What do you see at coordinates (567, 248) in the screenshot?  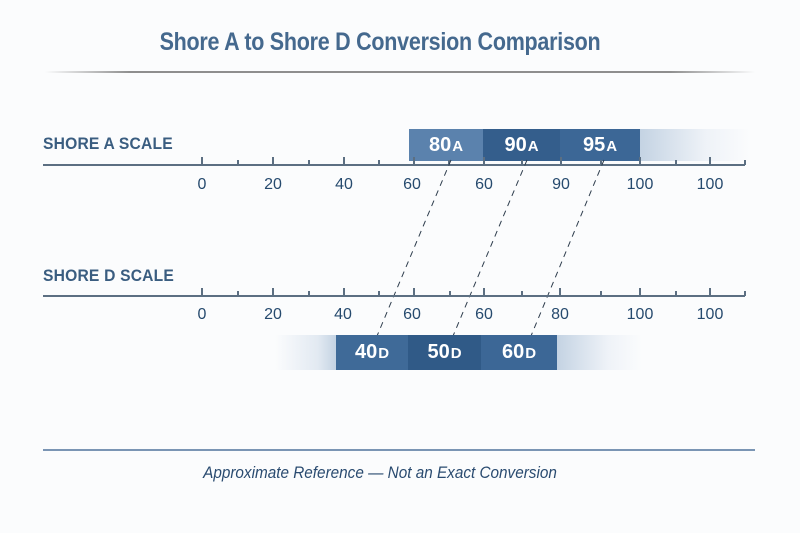 I see `connector-95a-60d` at bounding box center [567, 248].